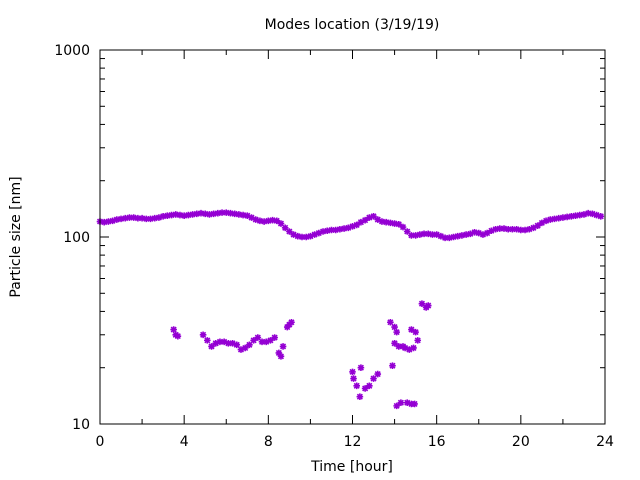 The width and height of the screenshot is (640, 480). What do you see at coordinates (521, 442) in the screenshot?
I see `x-tick-label: 20` at bounding box center [521, 442].